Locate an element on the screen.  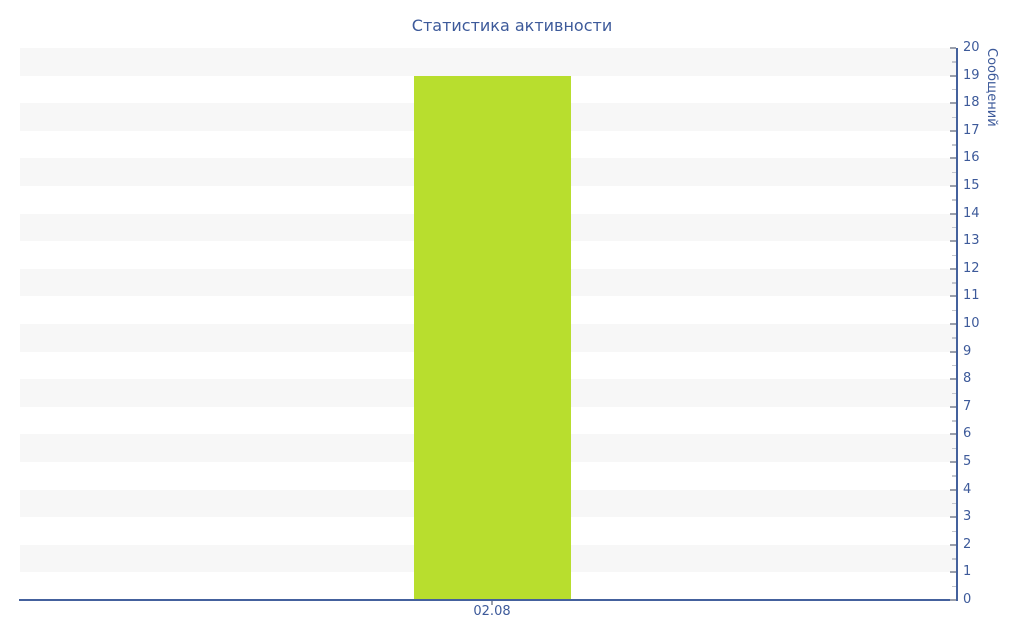
y-tick-label: 12 is located at coordinates (971, 268).